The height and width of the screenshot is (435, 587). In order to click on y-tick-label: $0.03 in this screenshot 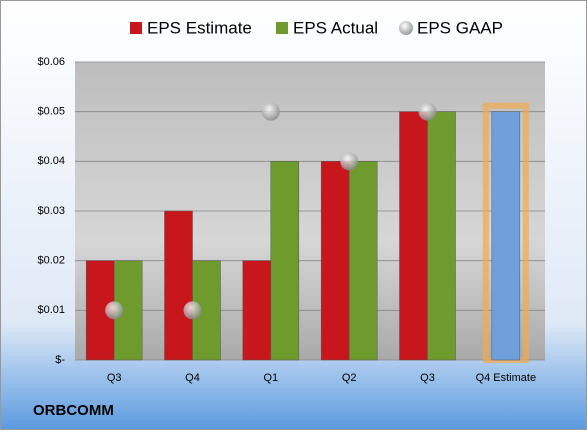, I will do `click(51, 211)`.